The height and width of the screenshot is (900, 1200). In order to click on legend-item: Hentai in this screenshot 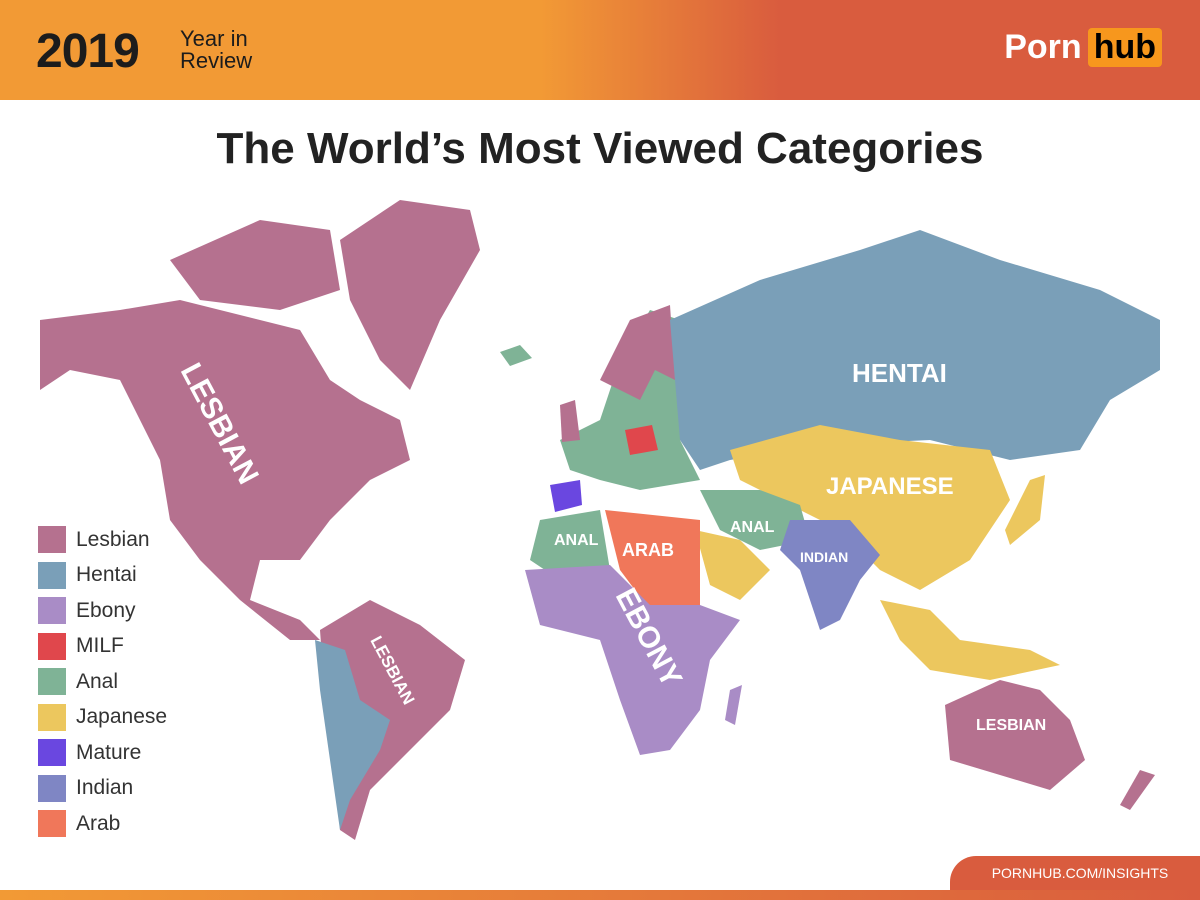, I will do `click(102, 576)`.